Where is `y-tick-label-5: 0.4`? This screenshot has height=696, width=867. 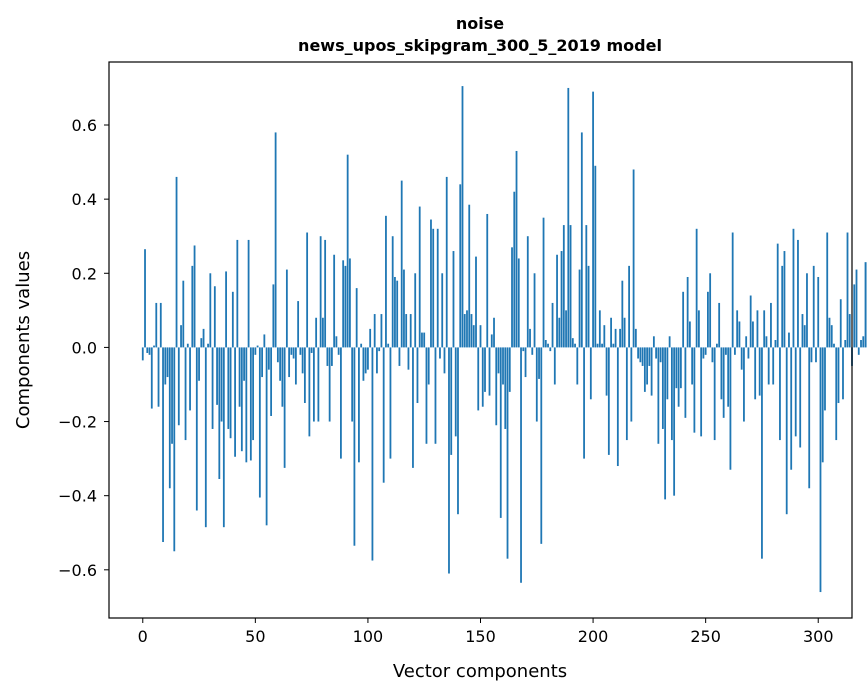
y-tick-label-5: 0.4 is located at coordinates (84, 199).